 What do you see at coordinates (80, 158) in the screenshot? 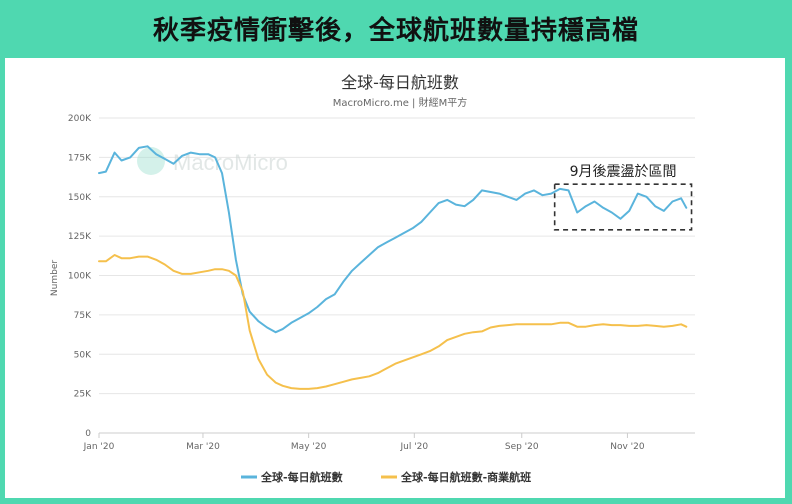
I see `y-tick-label: 175K` at bounding box center [80, 158].